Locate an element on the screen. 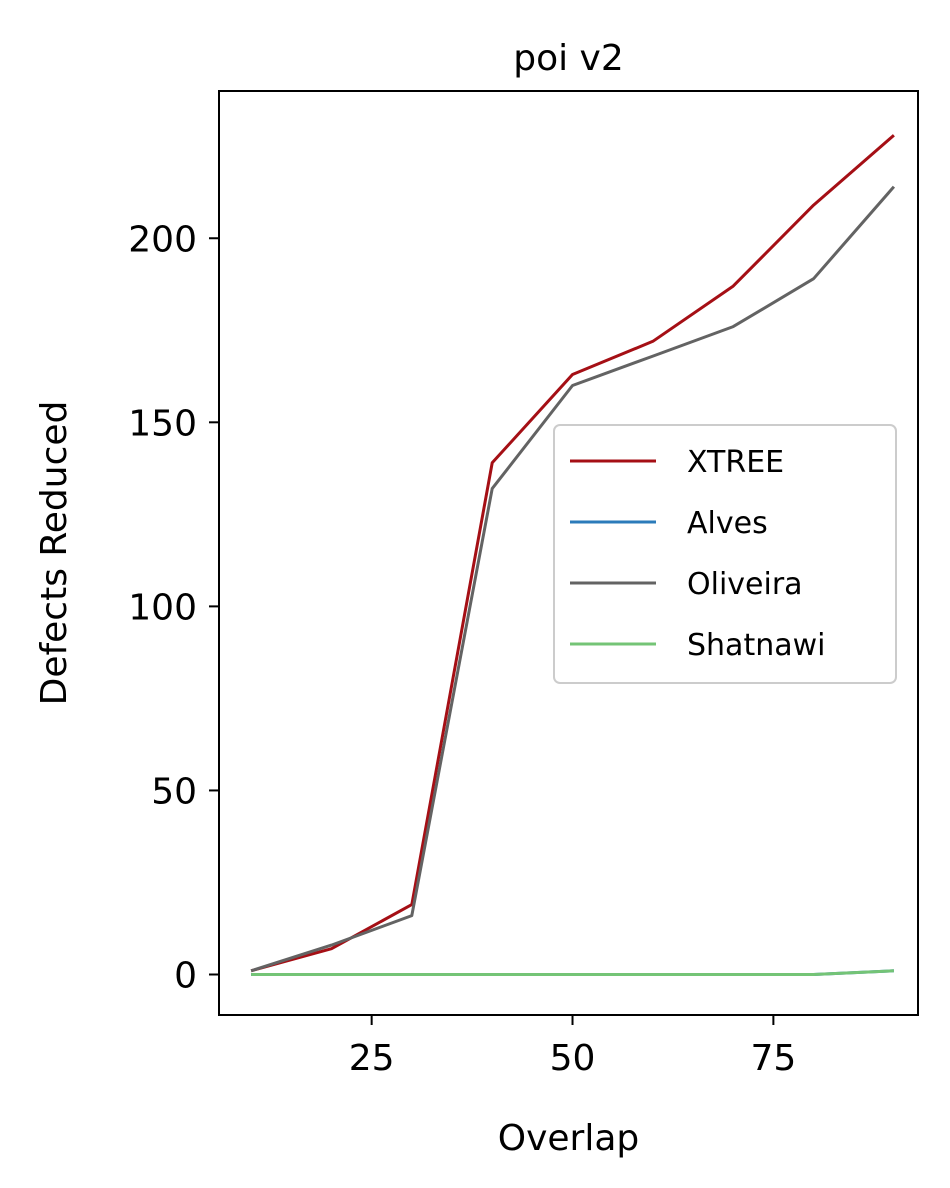  x-tick-label: 50 is located at coordinates (573, 1058).